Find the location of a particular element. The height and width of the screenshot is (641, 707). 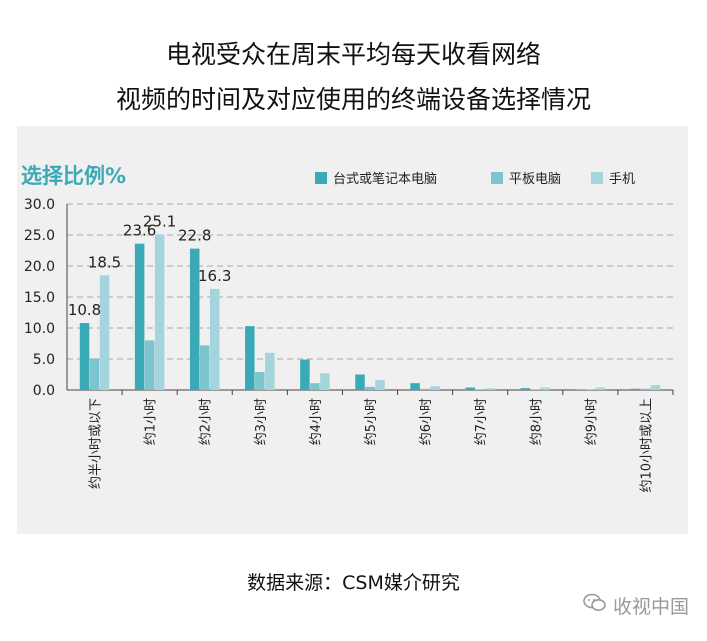

x-tick-label: 约9小时 is located at coordinates (591, 421).